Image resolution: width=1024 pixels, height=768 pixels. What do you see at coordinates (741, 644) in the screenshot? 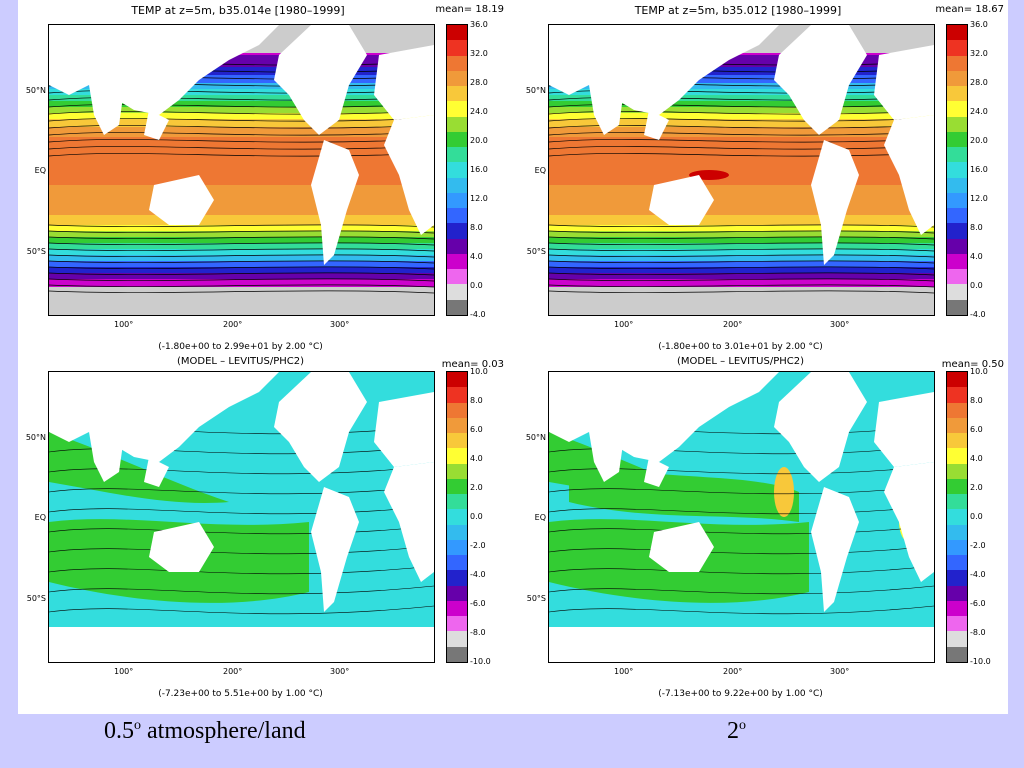
I see `masked-region` at bounding box center [741, 644].